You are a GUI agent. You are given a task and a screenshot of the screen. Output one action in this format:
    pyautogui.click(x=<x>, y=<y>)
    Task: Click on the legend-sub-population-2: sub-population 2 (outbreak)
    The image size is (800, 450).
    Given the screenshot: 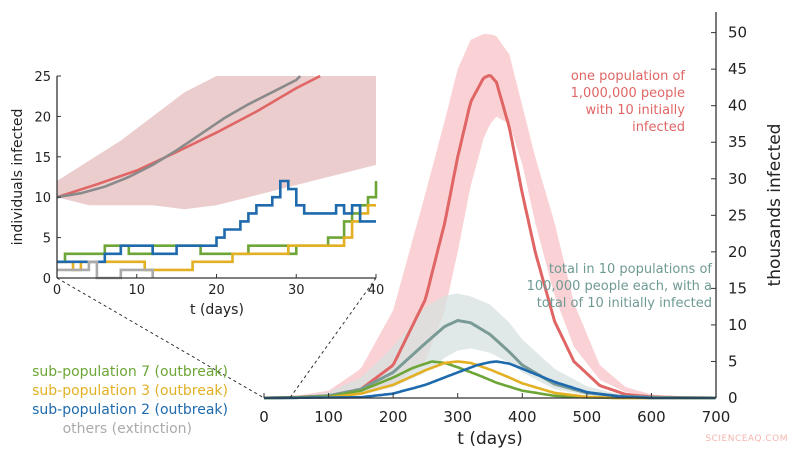 What is the action you would take?
    pyautogui.click(x=130, y=410)
    